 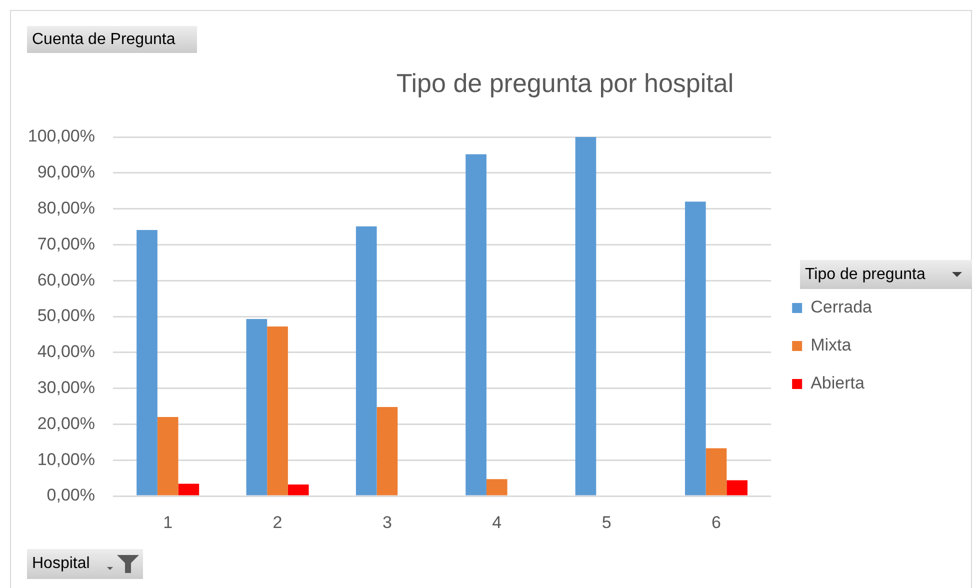 What do you see at coordinates (66, 423) in the screenshot?
I see `y-tick-label: 20,00%` at bounding box center [66, 423].